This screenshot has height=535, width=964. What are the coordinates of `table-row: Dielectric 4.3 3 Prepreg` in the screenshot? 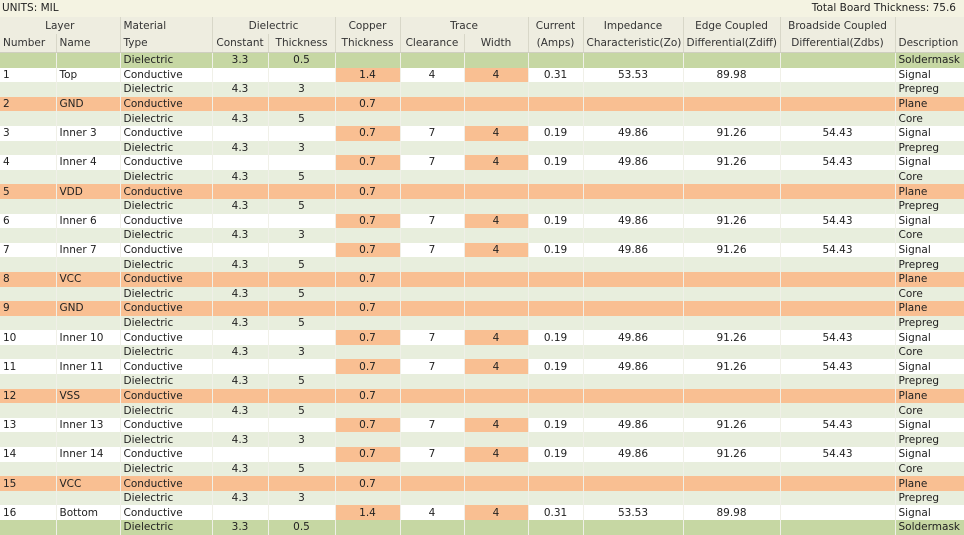 It's located at (482, 440).